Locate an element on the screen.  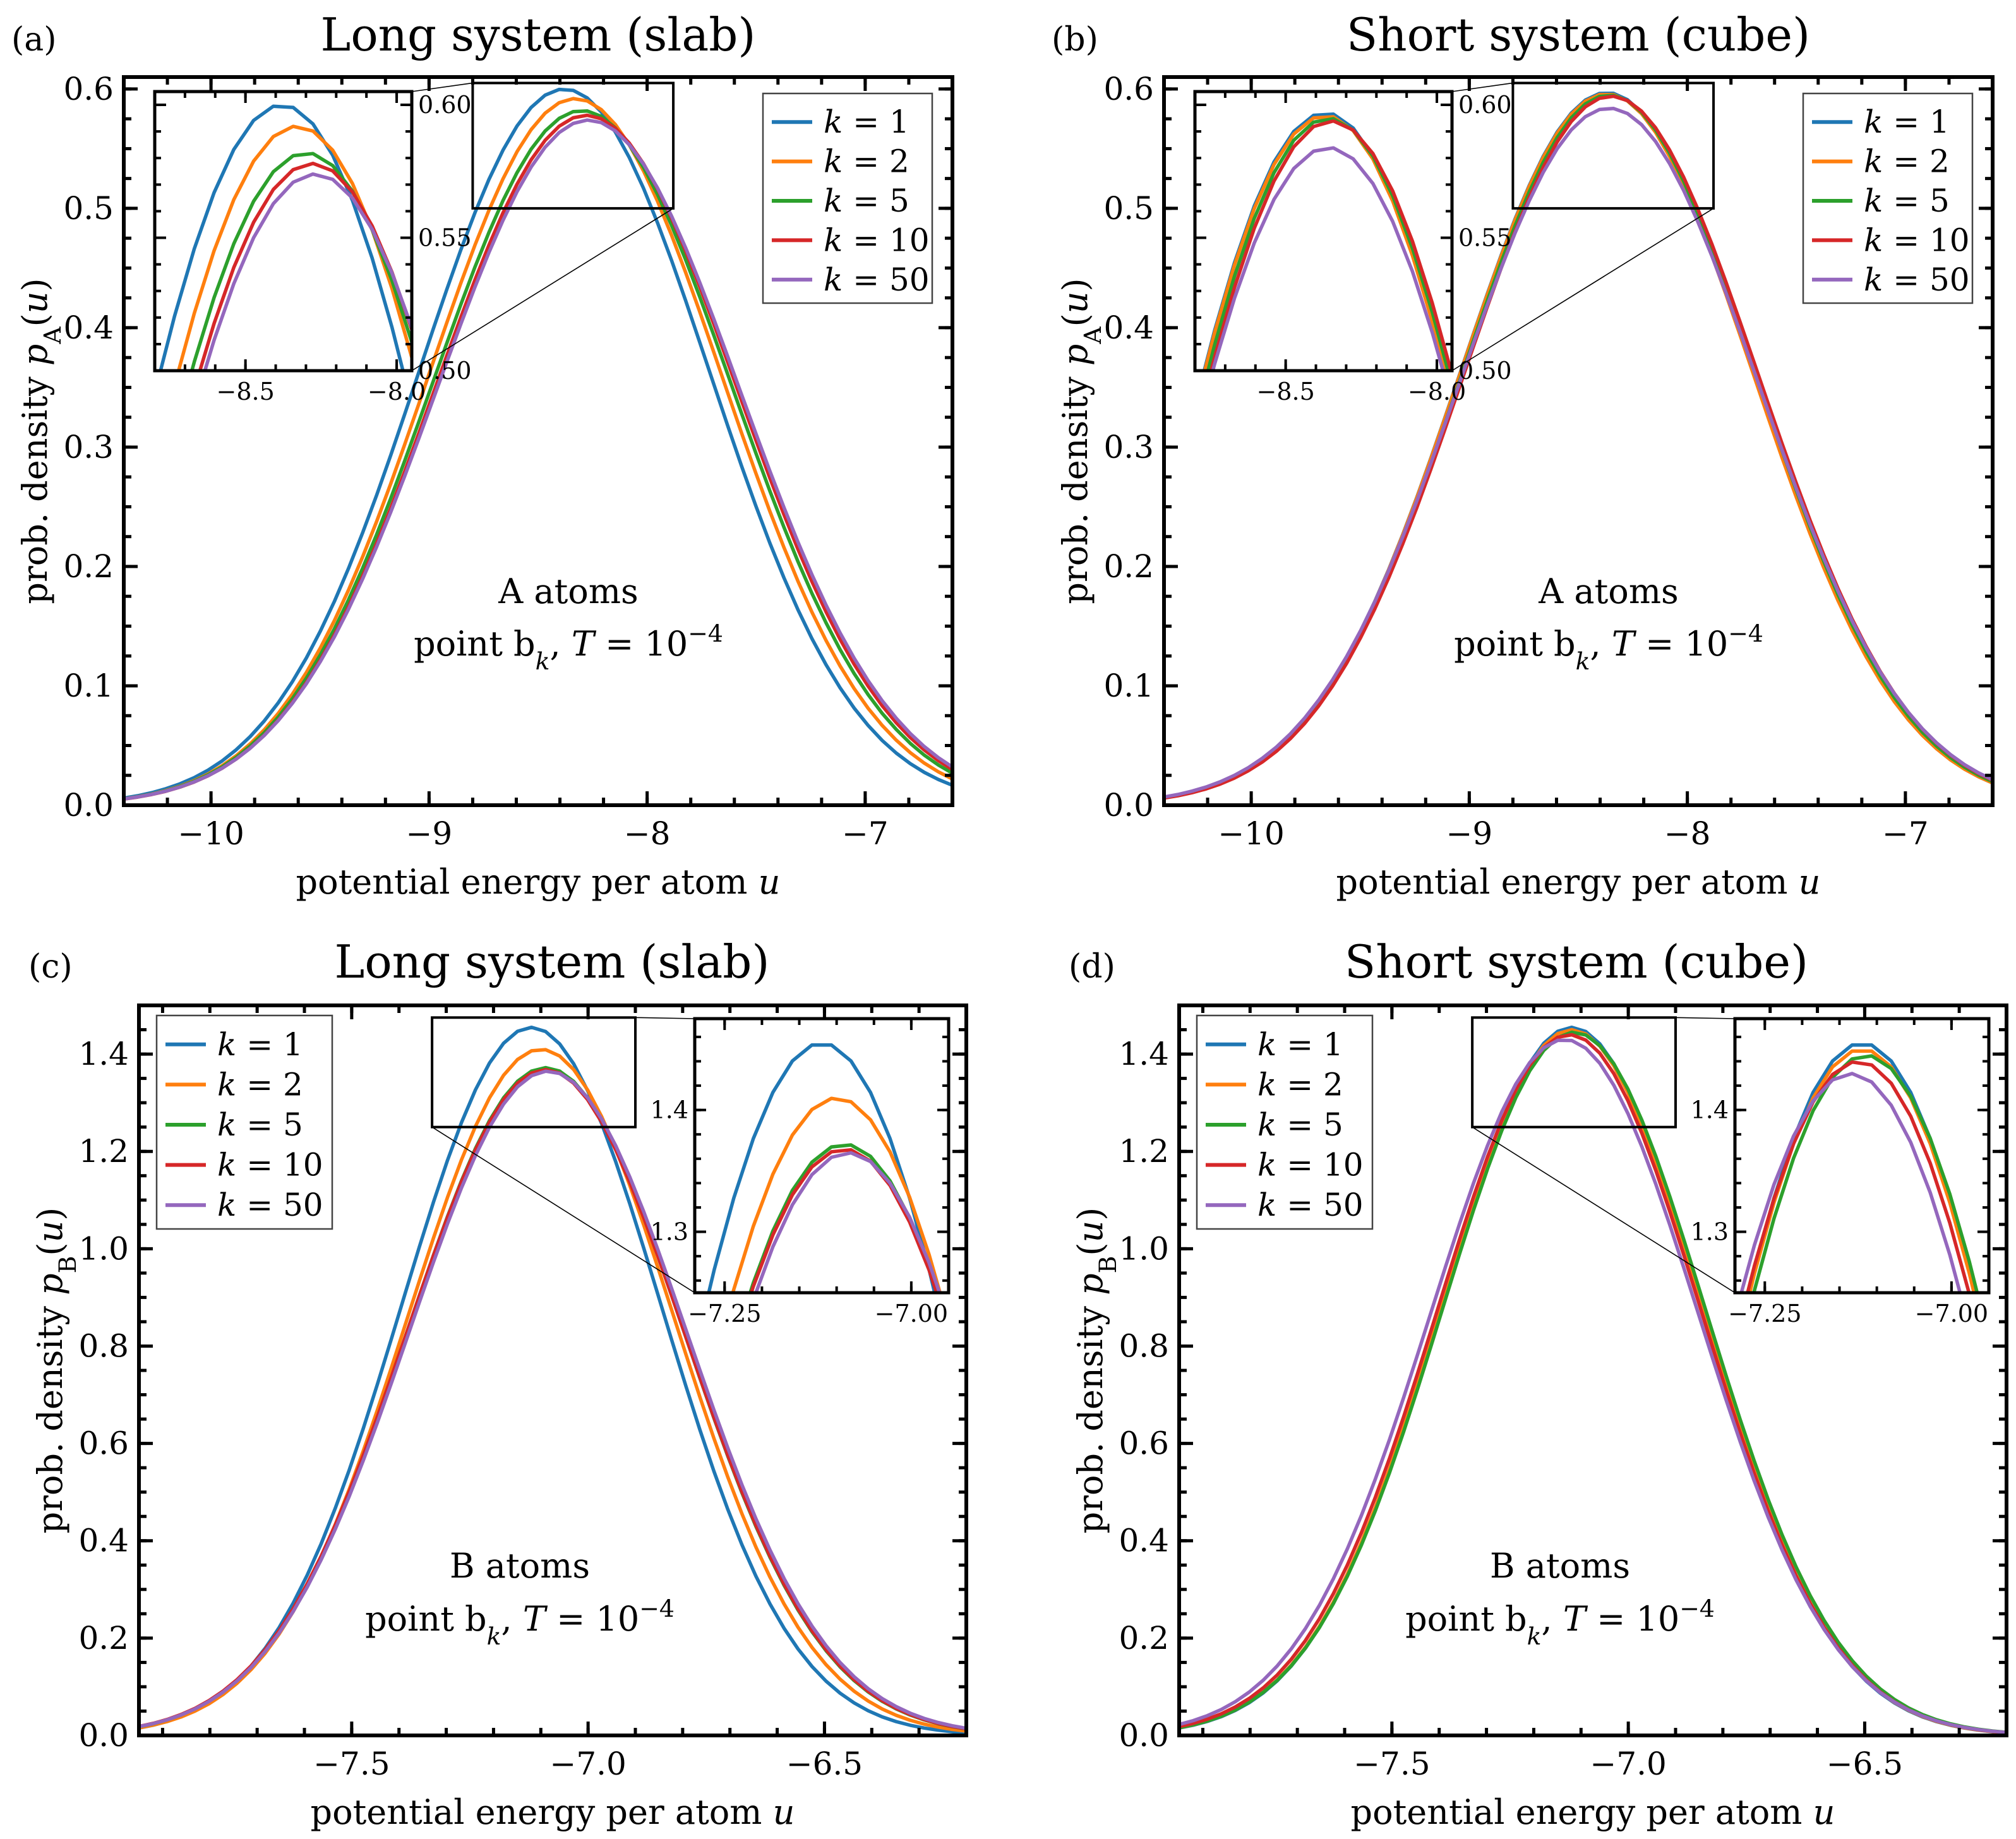
inset-series-line-k10 is located at coordinates (1858, 1176).